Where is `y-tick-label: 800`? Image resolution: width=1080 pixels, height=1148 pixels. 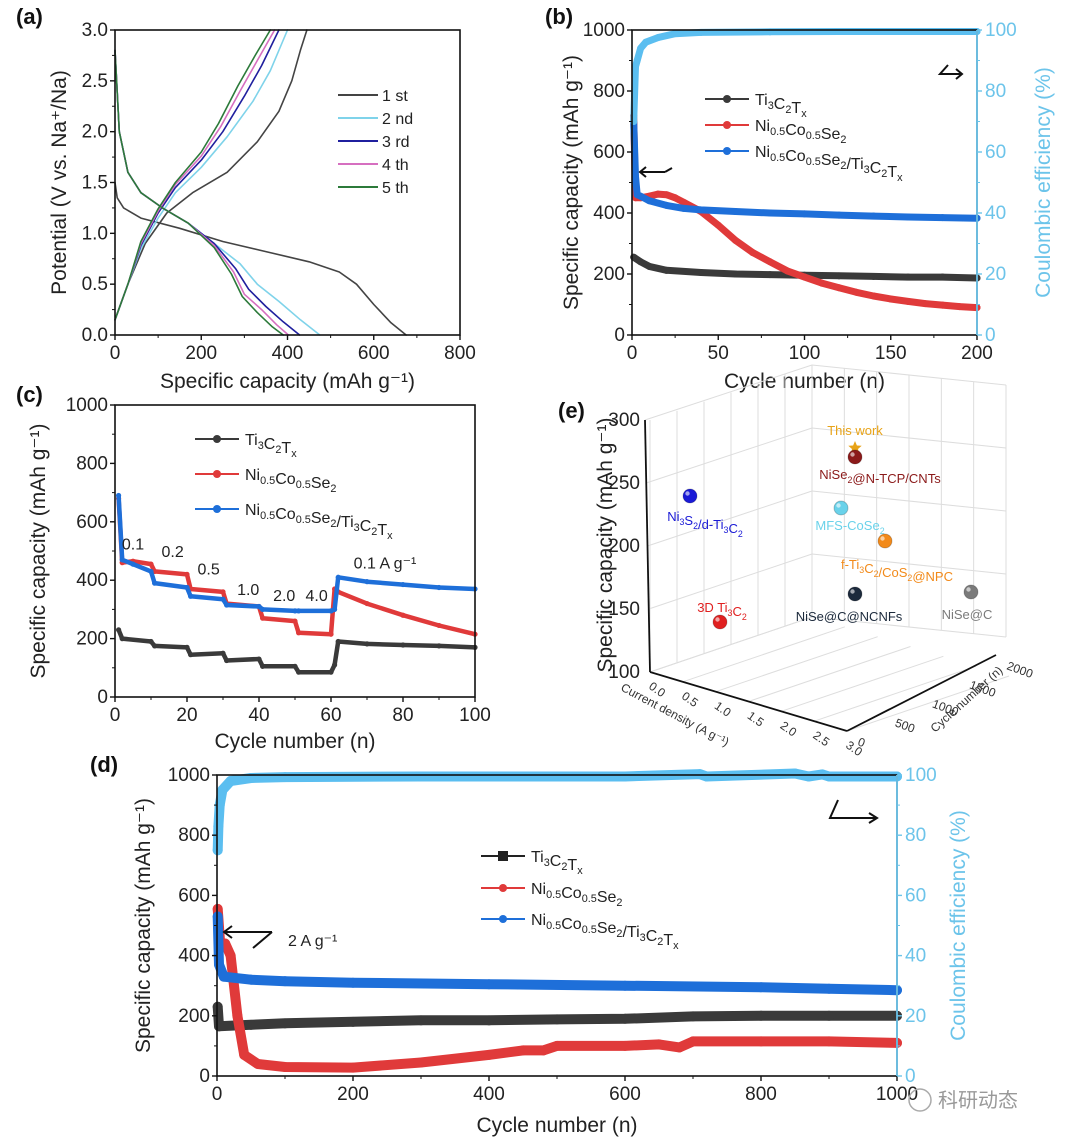
y-tick-label: 800 is located at coordinates (92, 463).